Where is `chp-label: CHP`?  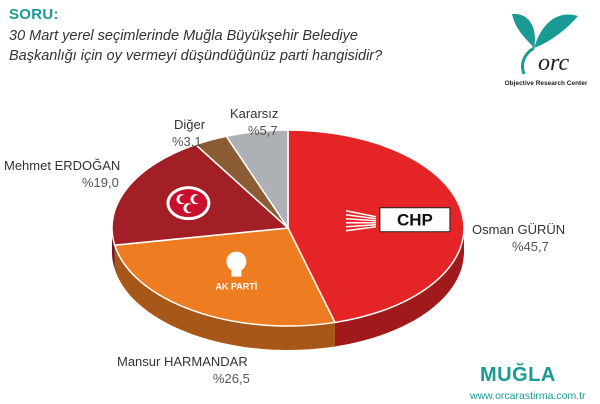
chp-label: CHP is located at coordinates (415, 220).